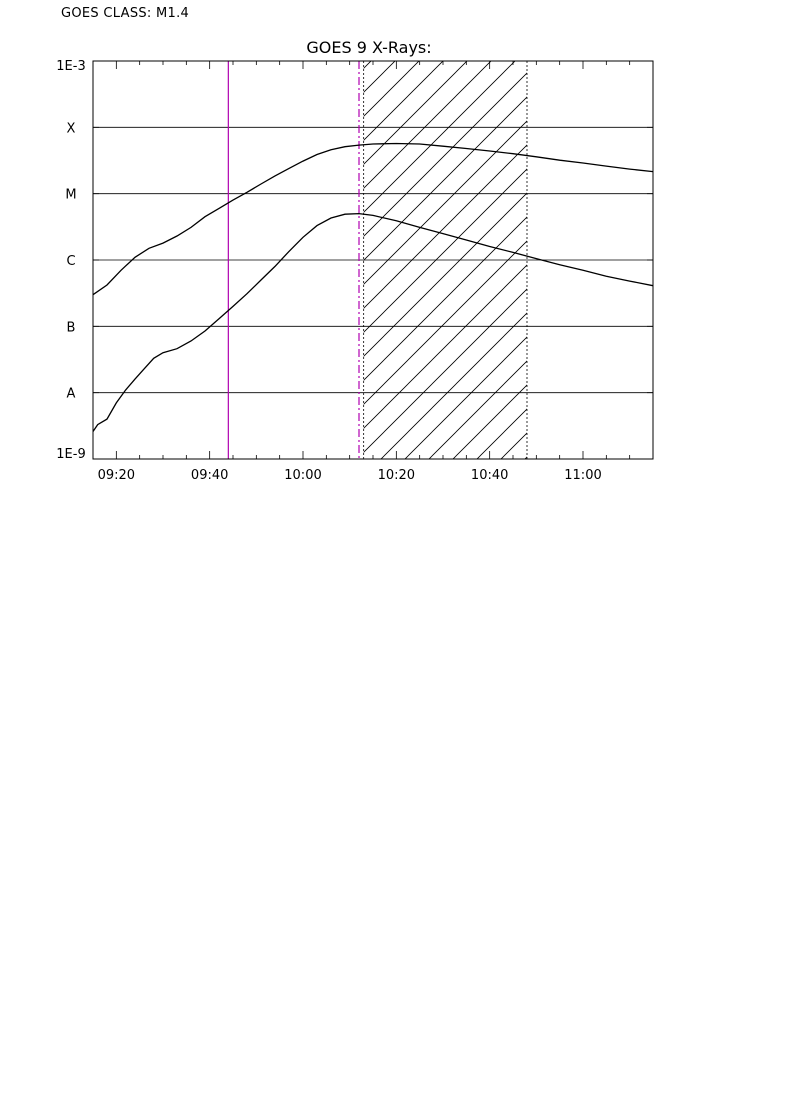 This screenshot has height=1118, width=790. What do you see at coordinates (70, 261) in the screenshot?
I see `y-tick-label-3: C` at bounding box center [70, 261].